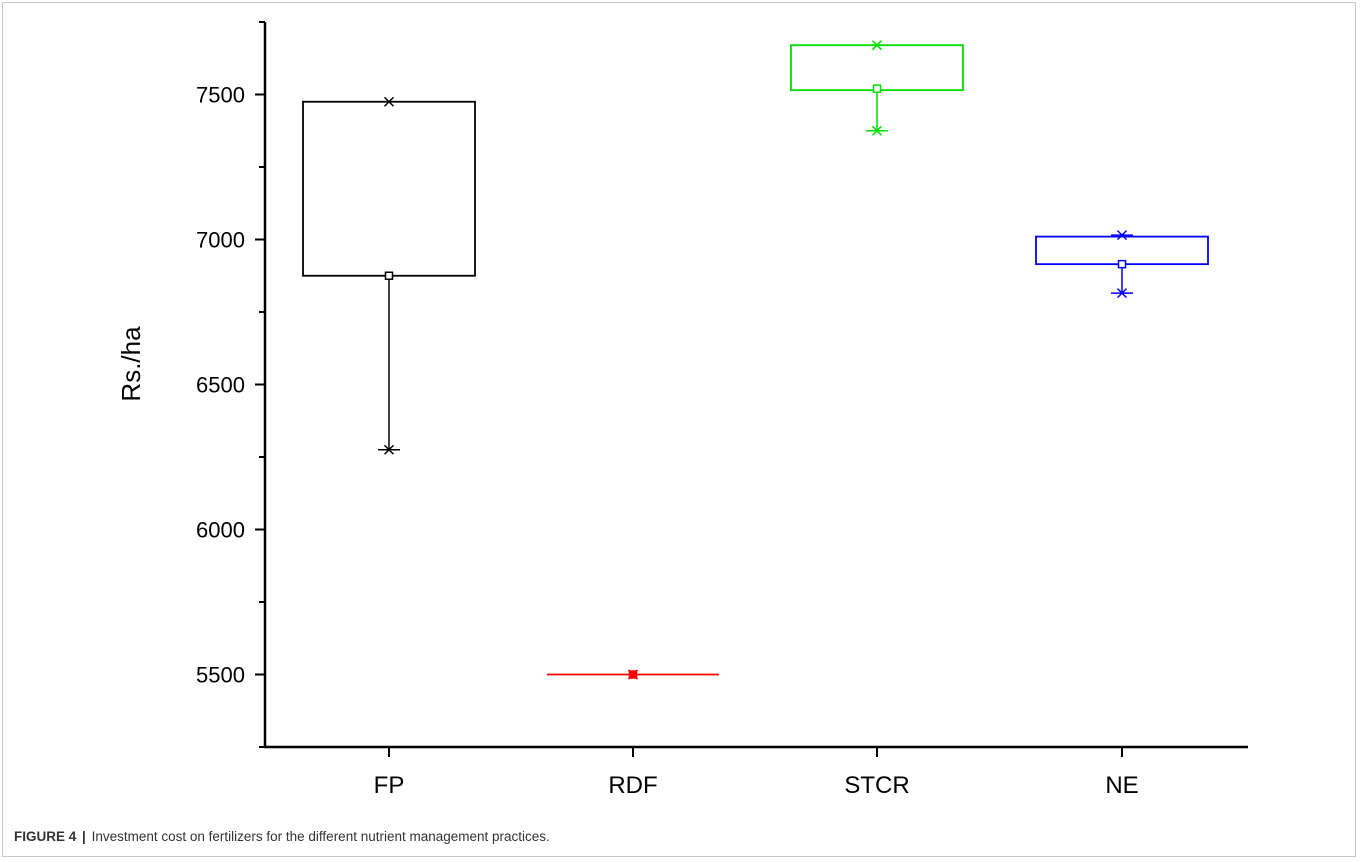 This screenshot has height=862, width=1360. I want to click on y-tick-label: 6500, so click(220, 385).